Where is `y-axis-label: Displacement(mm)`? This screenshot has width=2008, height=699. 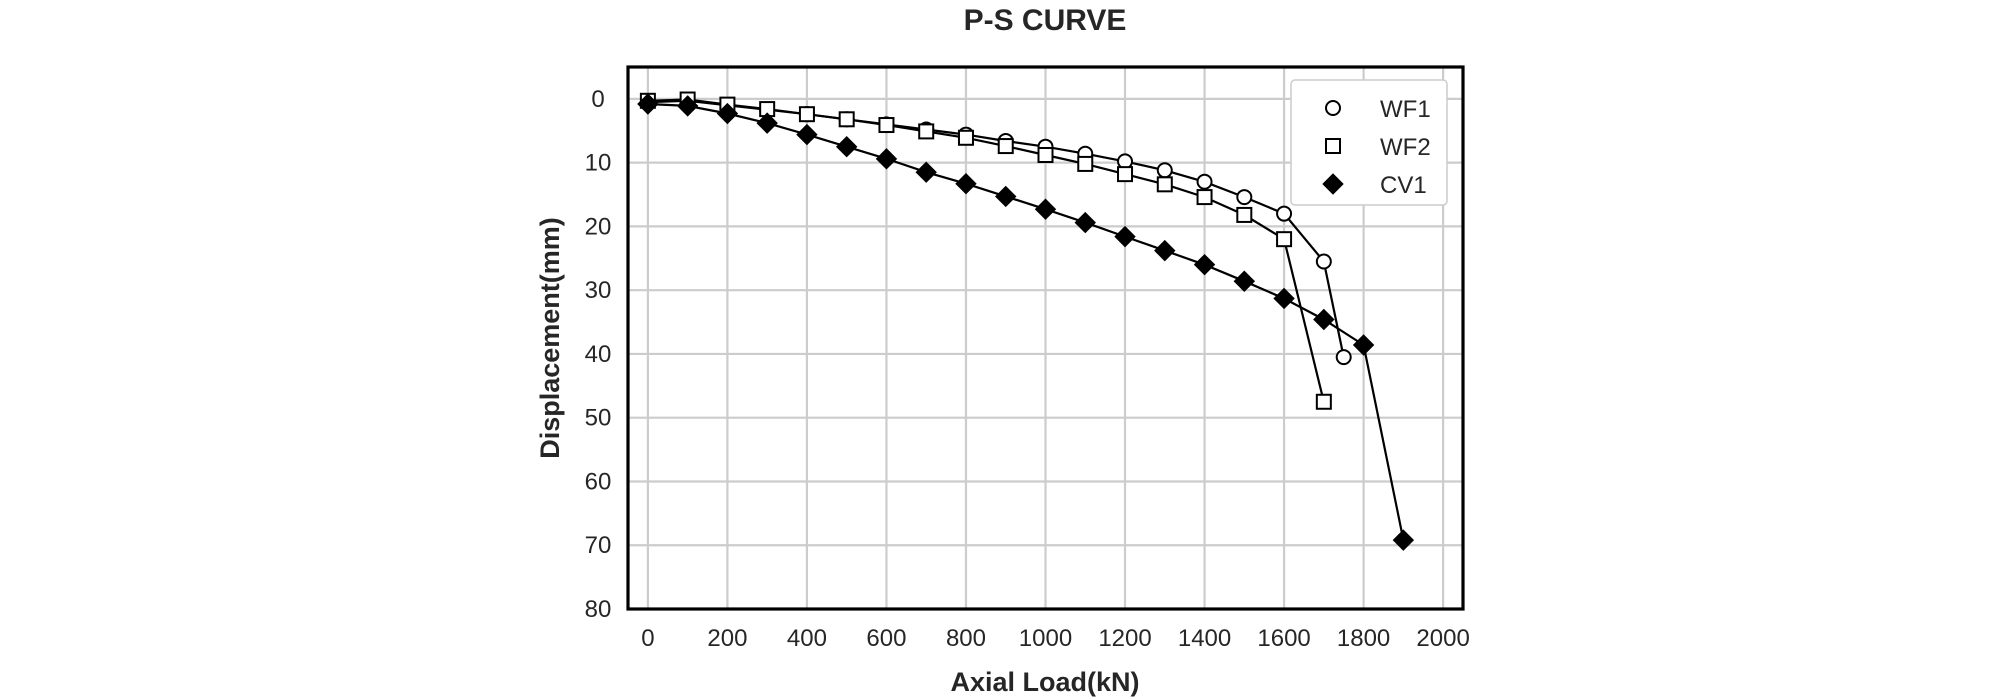 y-axis-label: Displacement(mm) is located at coordinates (550, 338).